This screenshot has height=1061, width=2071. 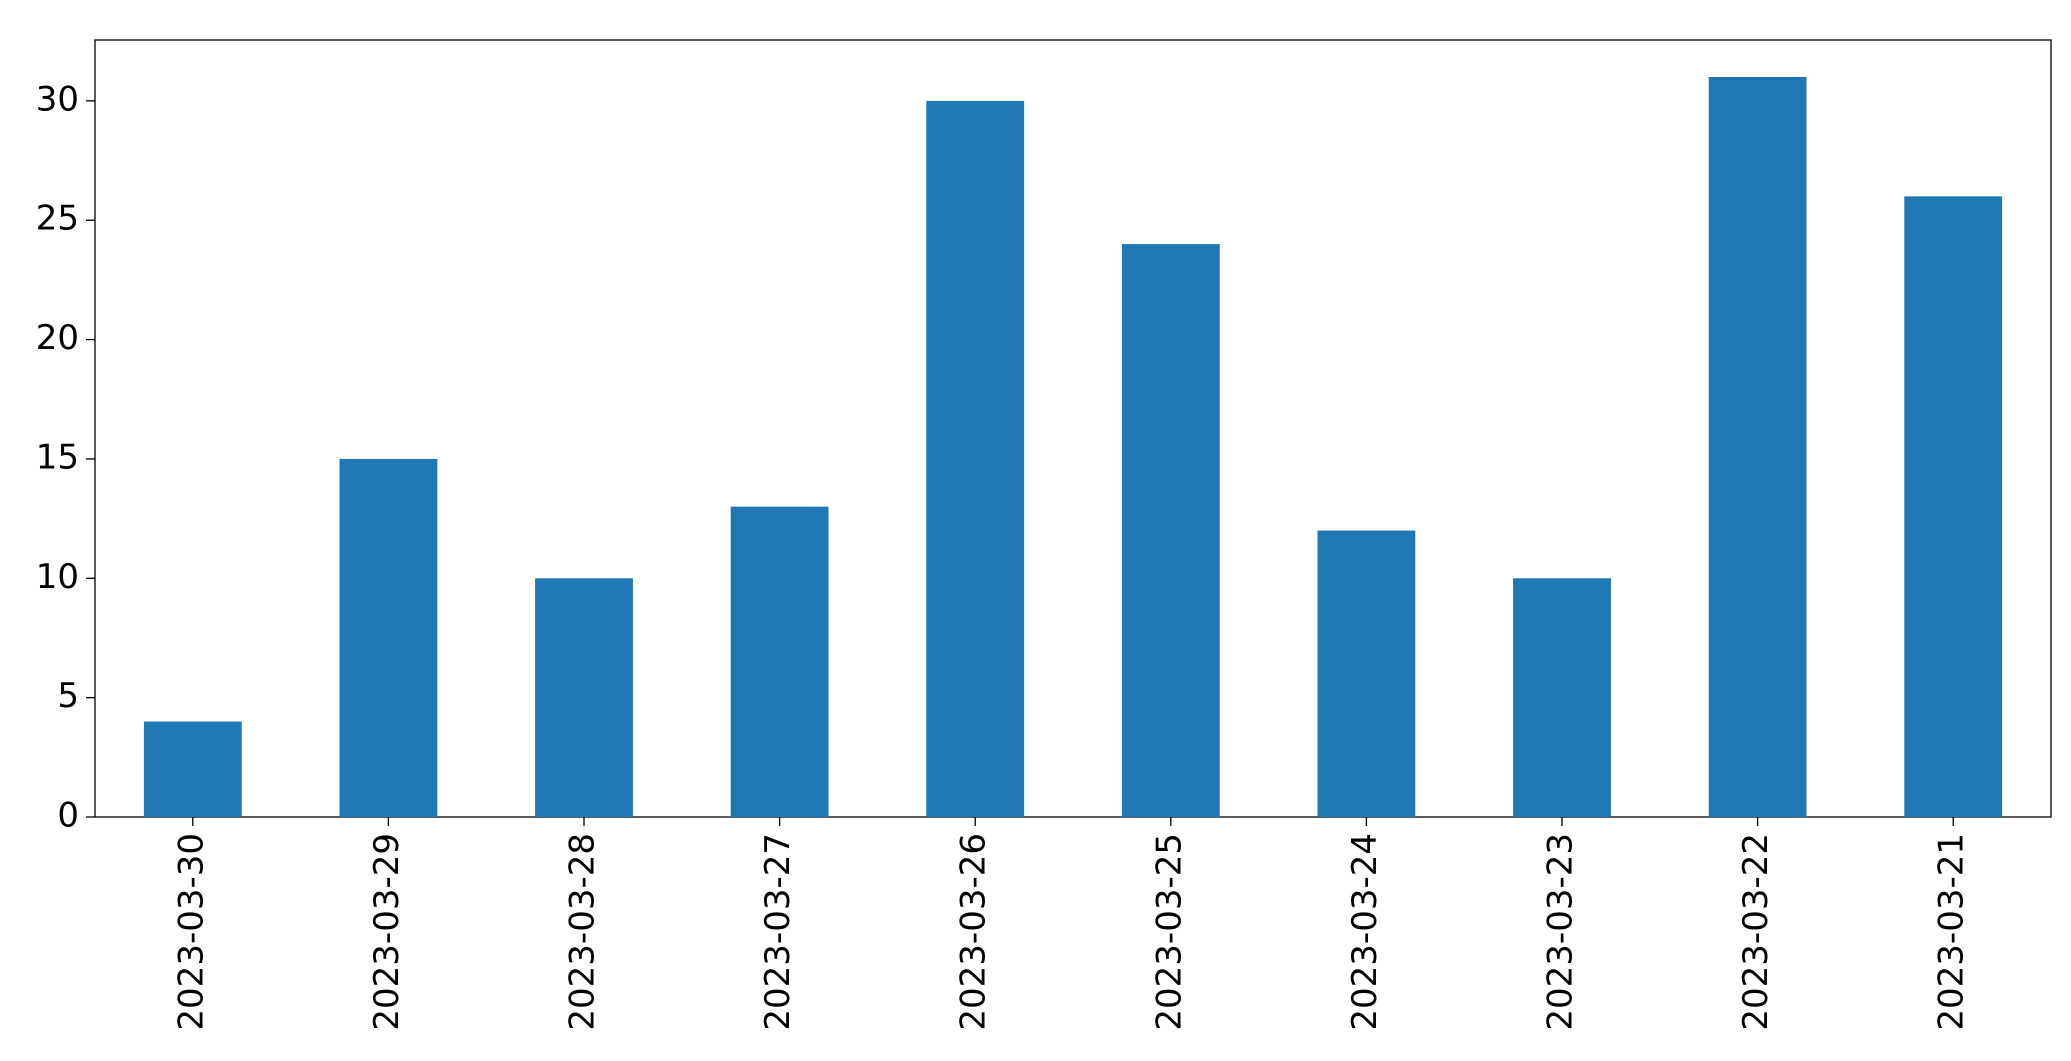 What do you see at coordinates (974, 932) in the screenshot?
I see `x-tick-label: 2023-03-26` at bounding box center [974, 932].